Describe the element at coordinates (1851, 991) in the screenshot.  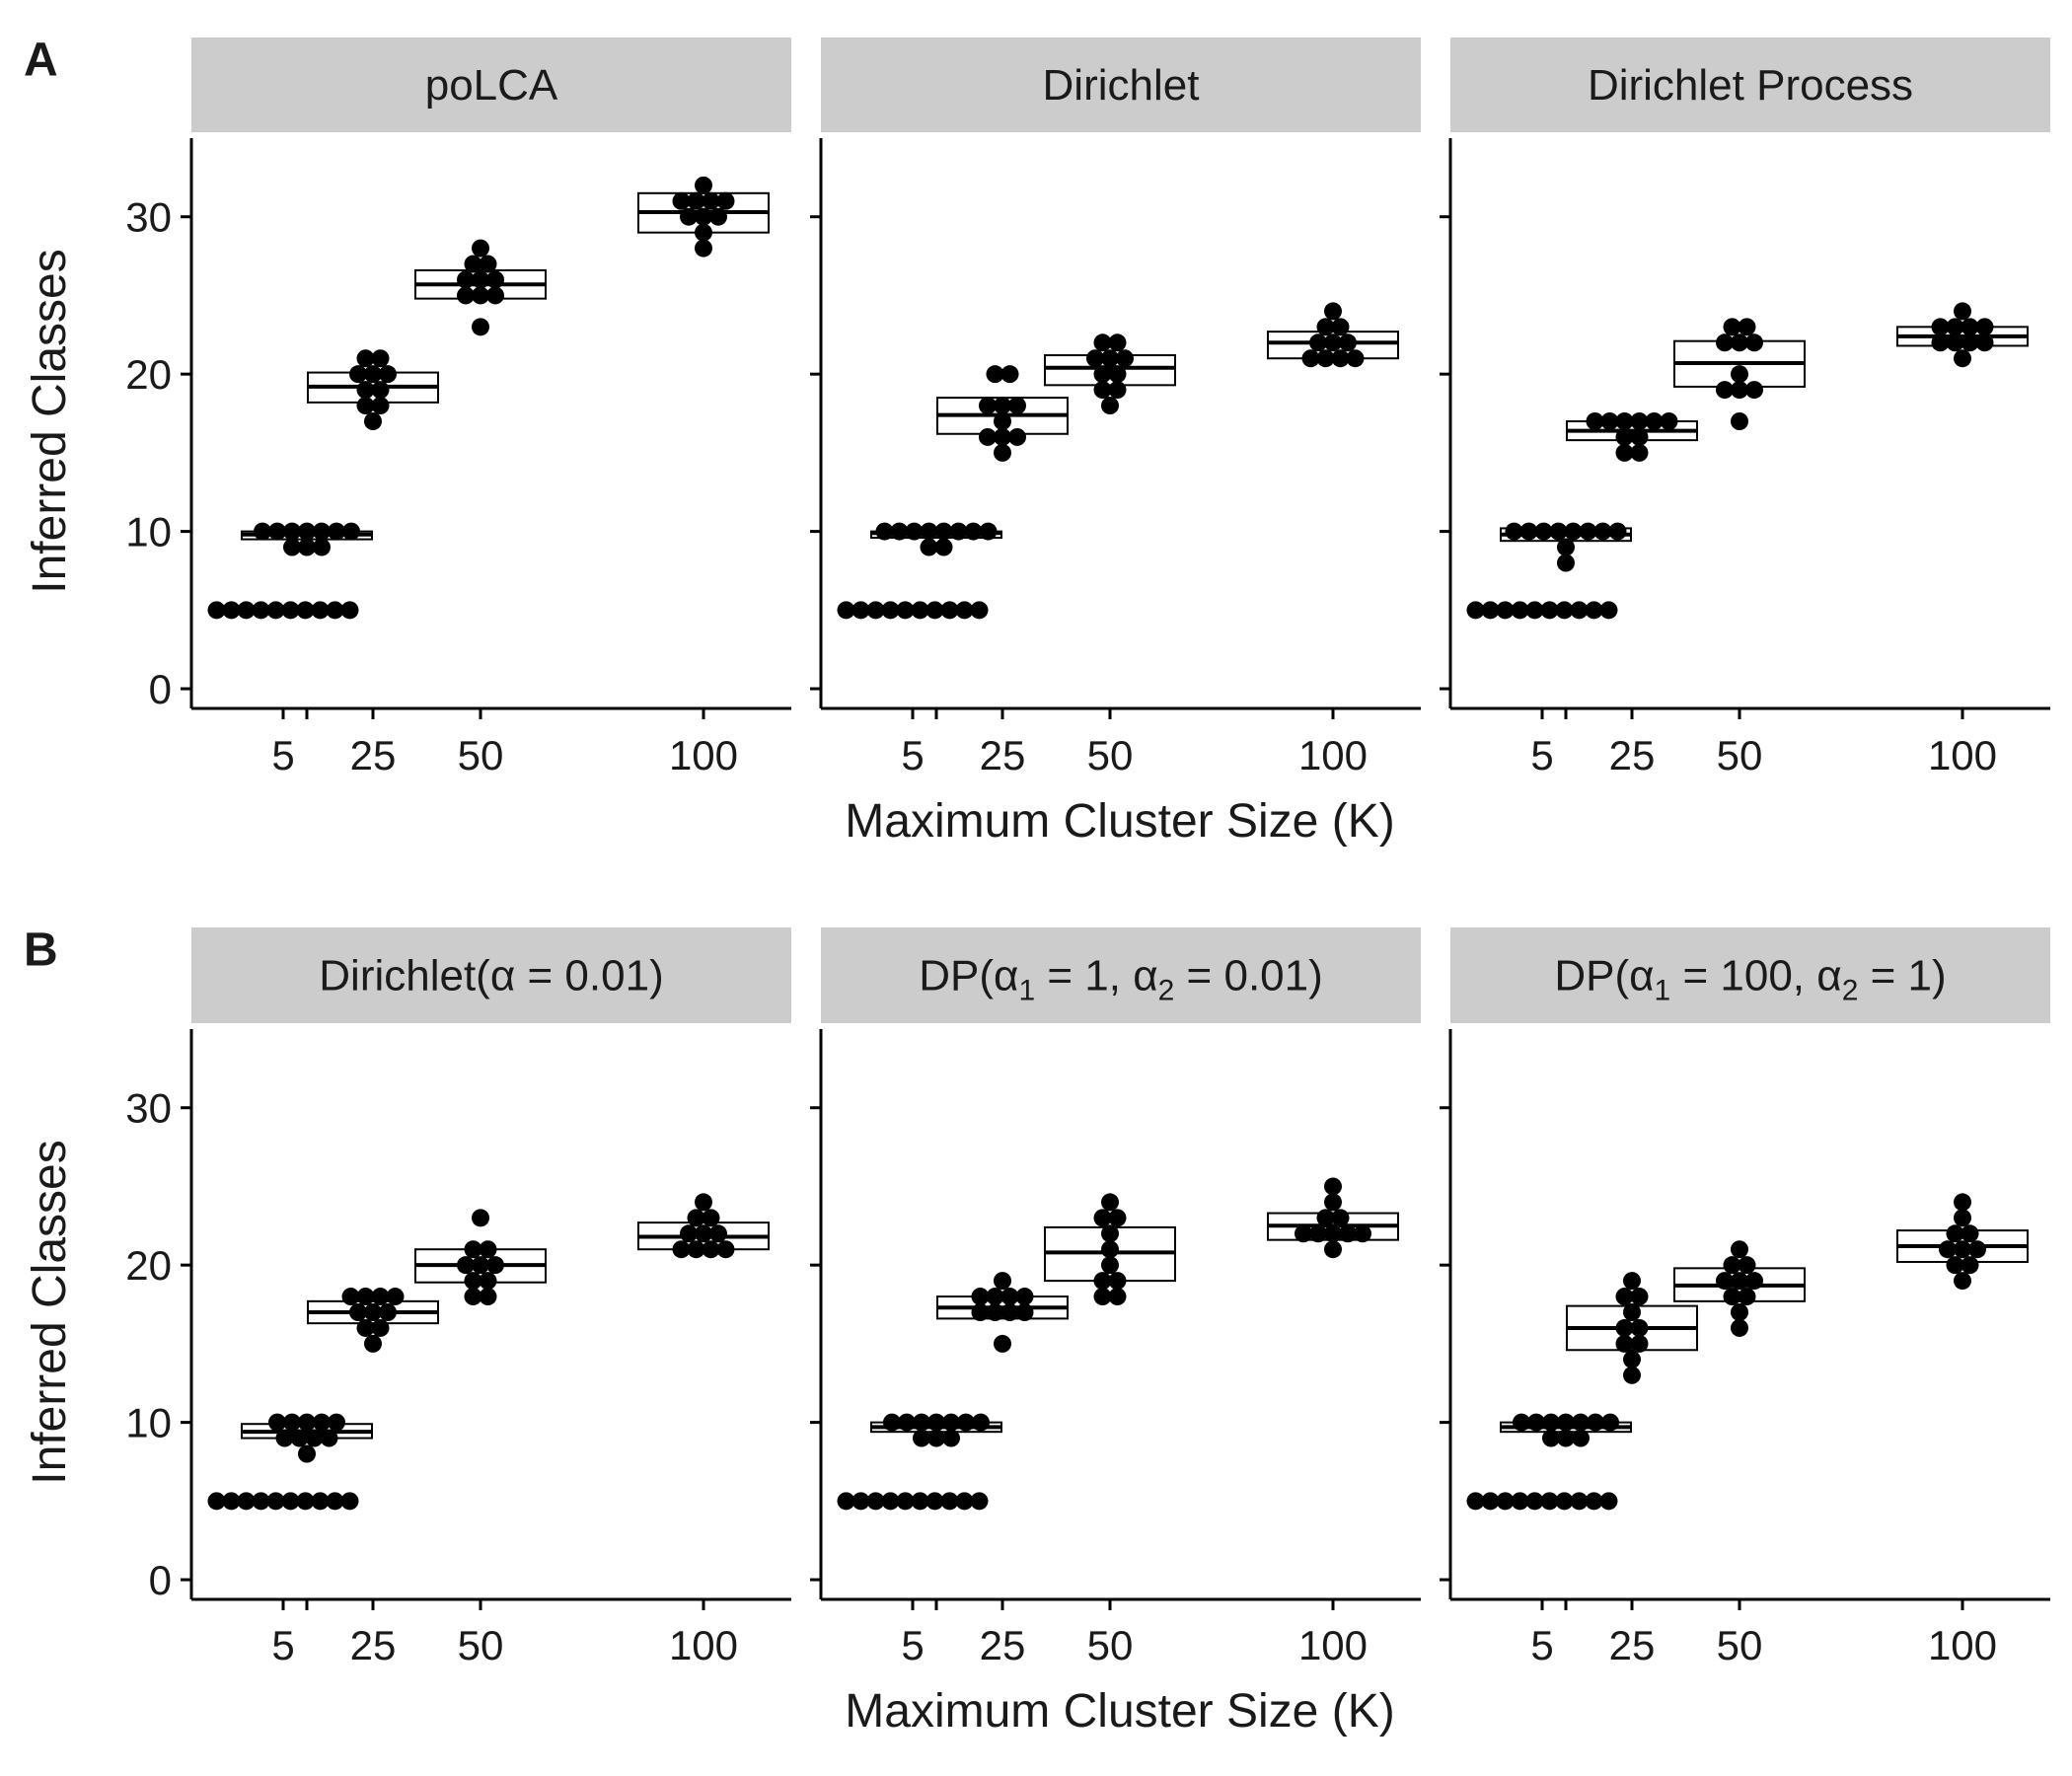
I see `facet-title-subscript: 2` at that location.